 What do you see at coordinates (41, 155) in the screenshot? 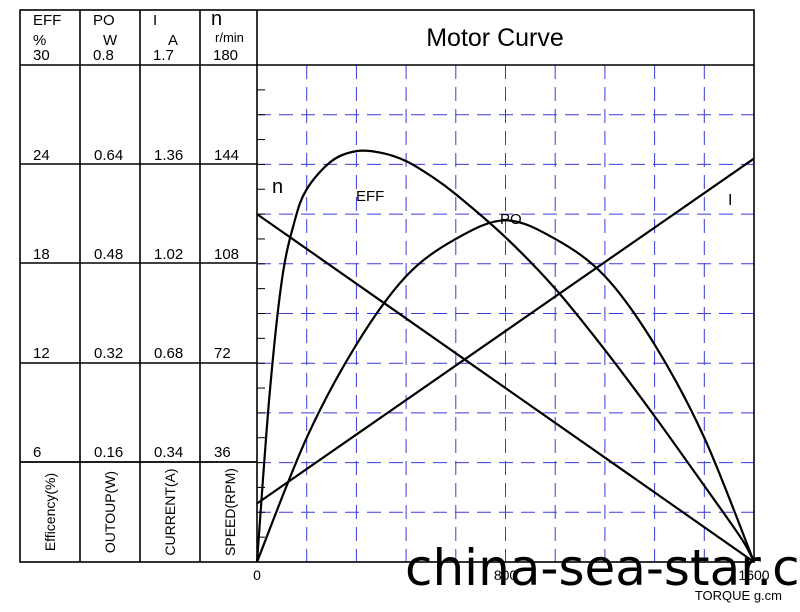
I see `scale-tick-label: 24` at bounding box center [41, 155].